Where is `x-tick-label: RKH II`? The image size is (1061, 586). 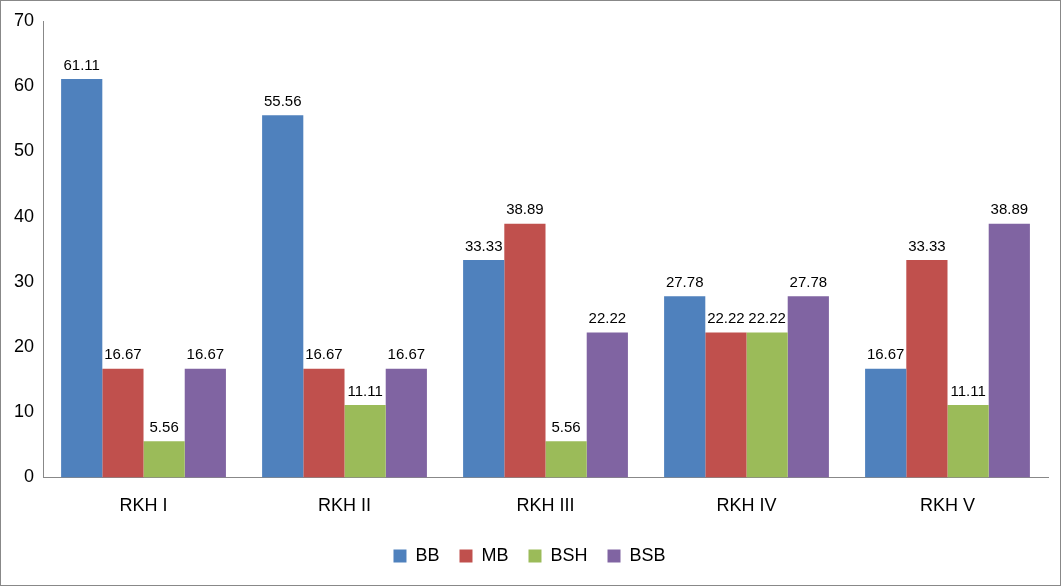
x-tick-label: RKH II is located at coordinates (345, 505).